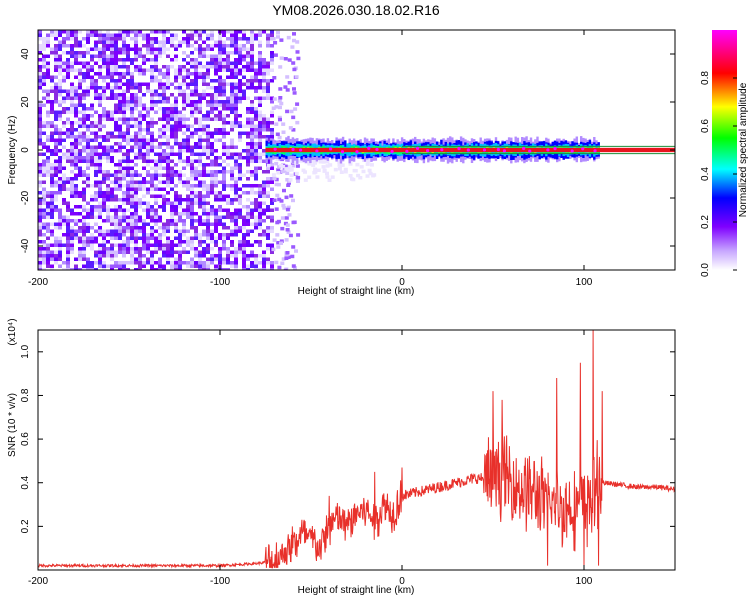  I want to click on x-tick-label: -200, so click(38, 282).